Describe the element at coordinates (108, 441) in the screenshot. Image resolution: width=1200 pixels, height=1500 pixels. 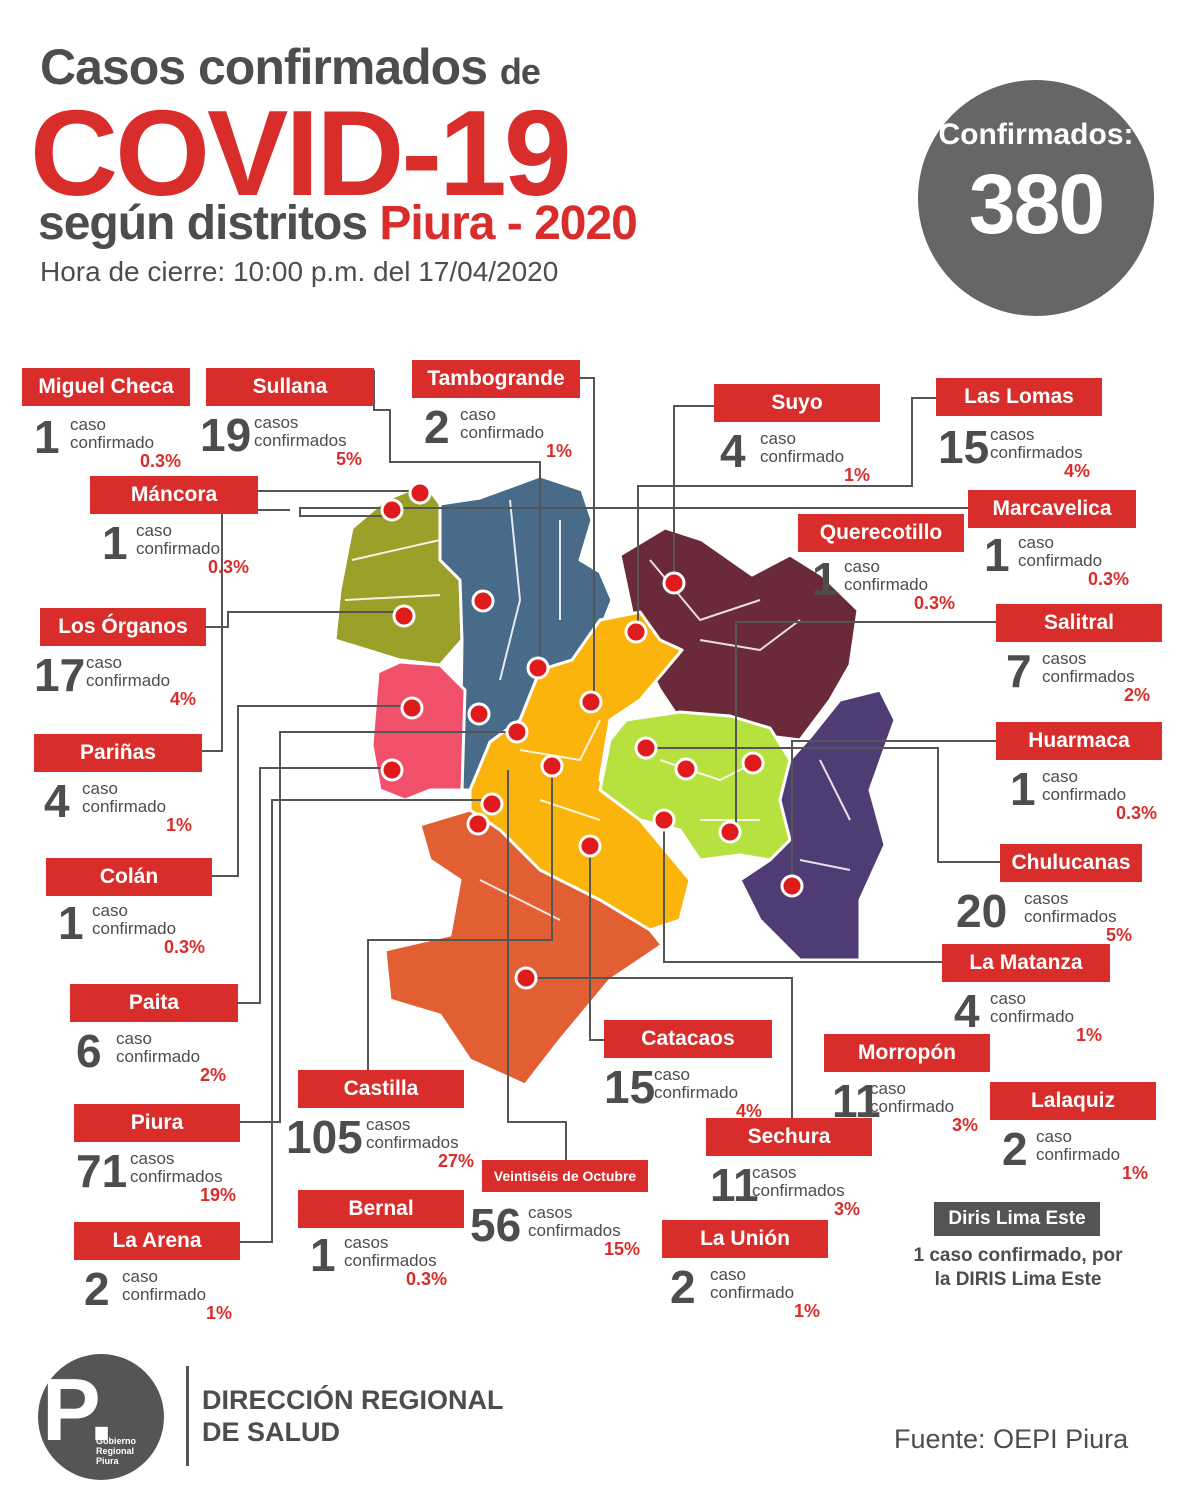
I see `stat-miguel-checa: 1 caso confirmado 0.3%` at that location.